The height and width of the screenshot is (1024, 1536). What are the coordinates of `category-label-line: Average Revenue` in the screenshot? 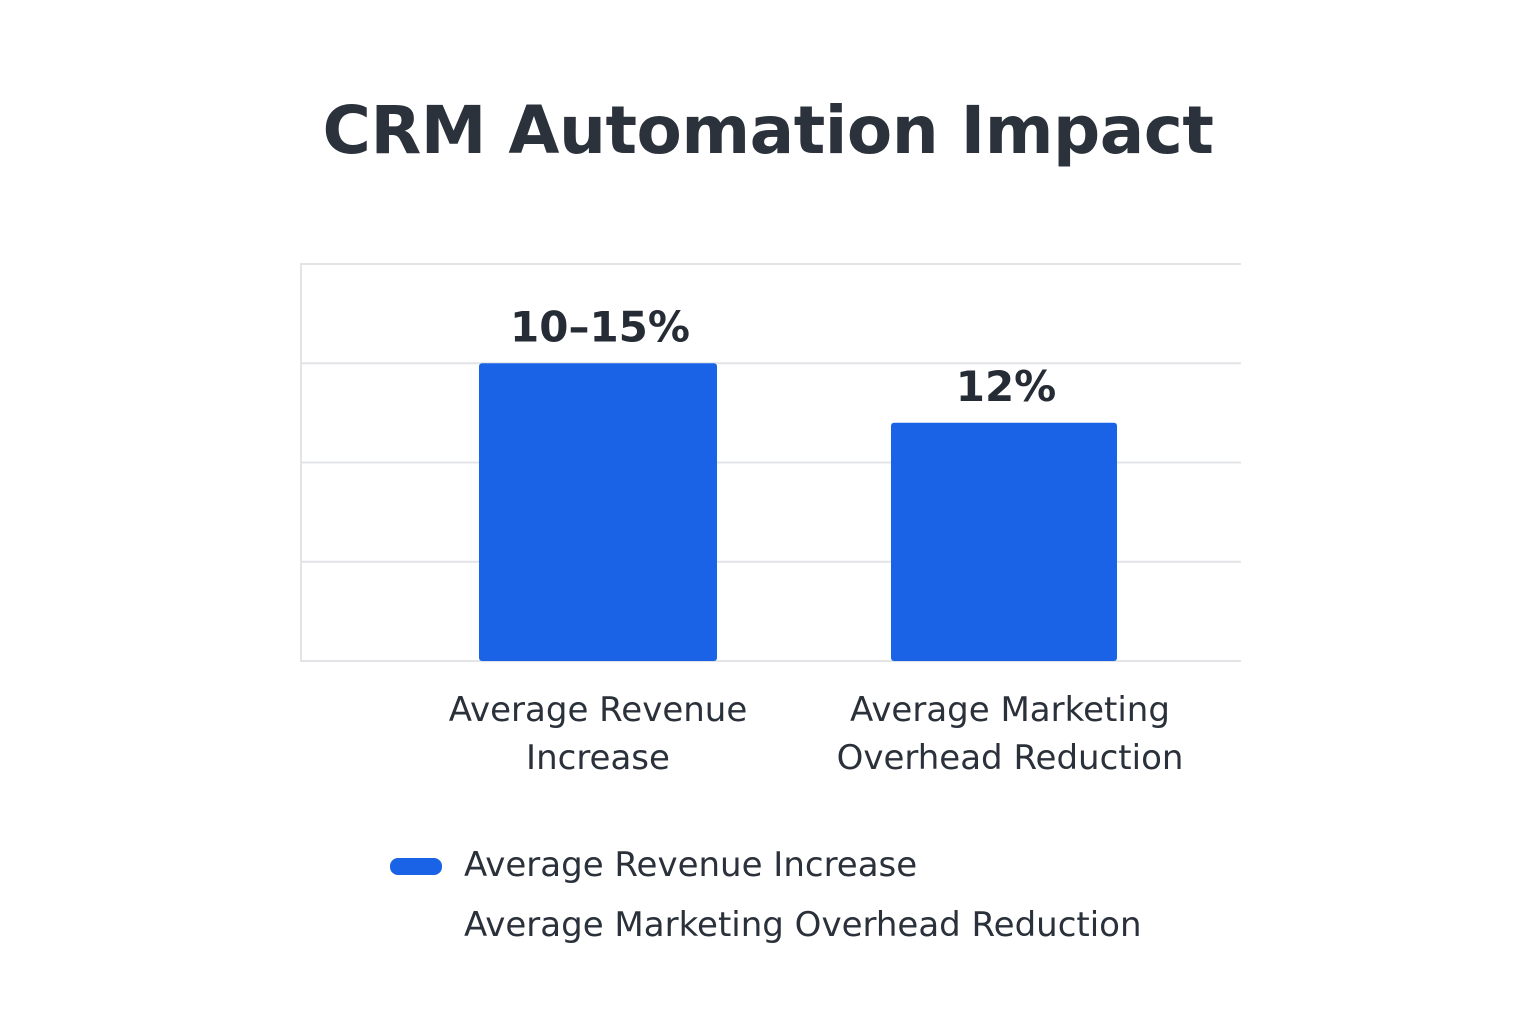 It's located at (598, 710).